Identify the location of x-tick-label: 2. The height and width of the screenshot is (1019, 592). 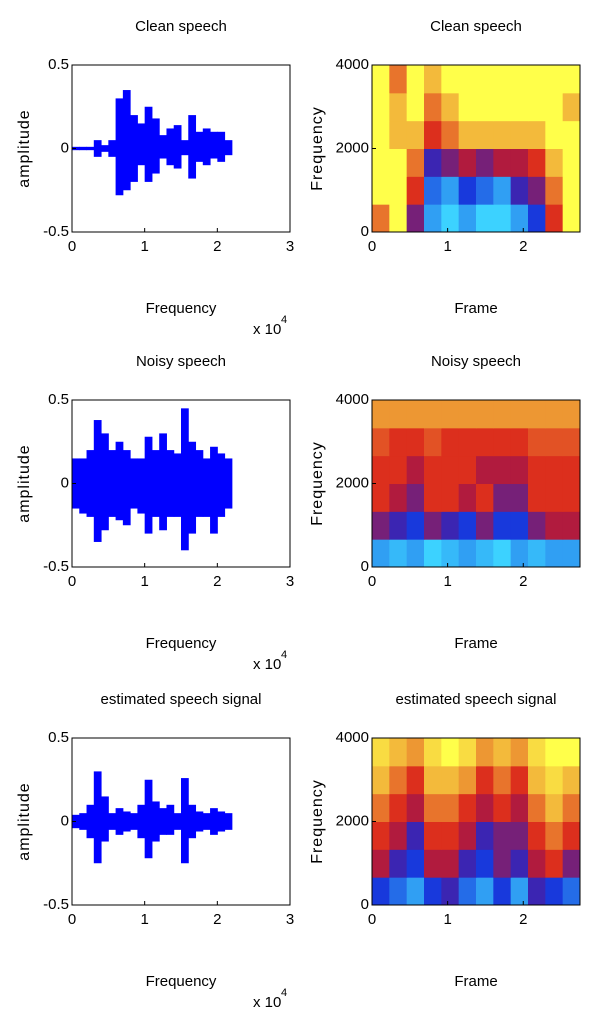
(217, 246).